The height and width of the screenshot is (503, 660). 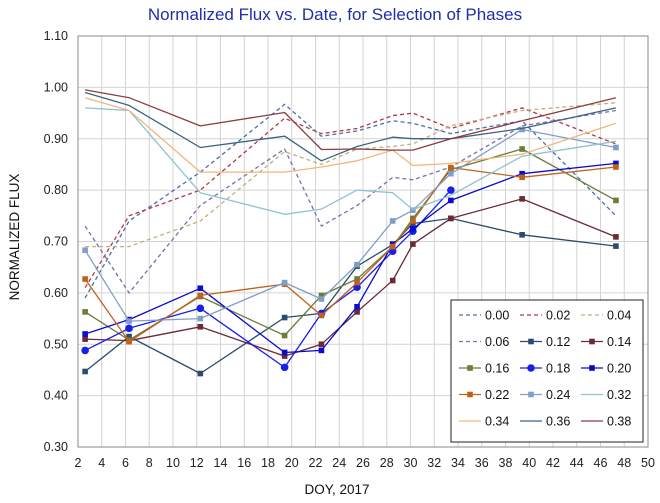 What do you see at coordinates (497, 342) in the screenshot?
I see `legend-label: 0.06` at bounding box center [497, 342].